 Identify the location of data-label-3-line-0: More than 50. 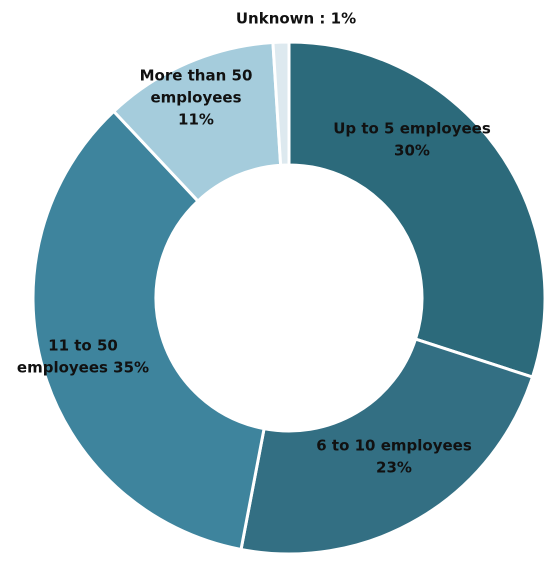
(196, 76).